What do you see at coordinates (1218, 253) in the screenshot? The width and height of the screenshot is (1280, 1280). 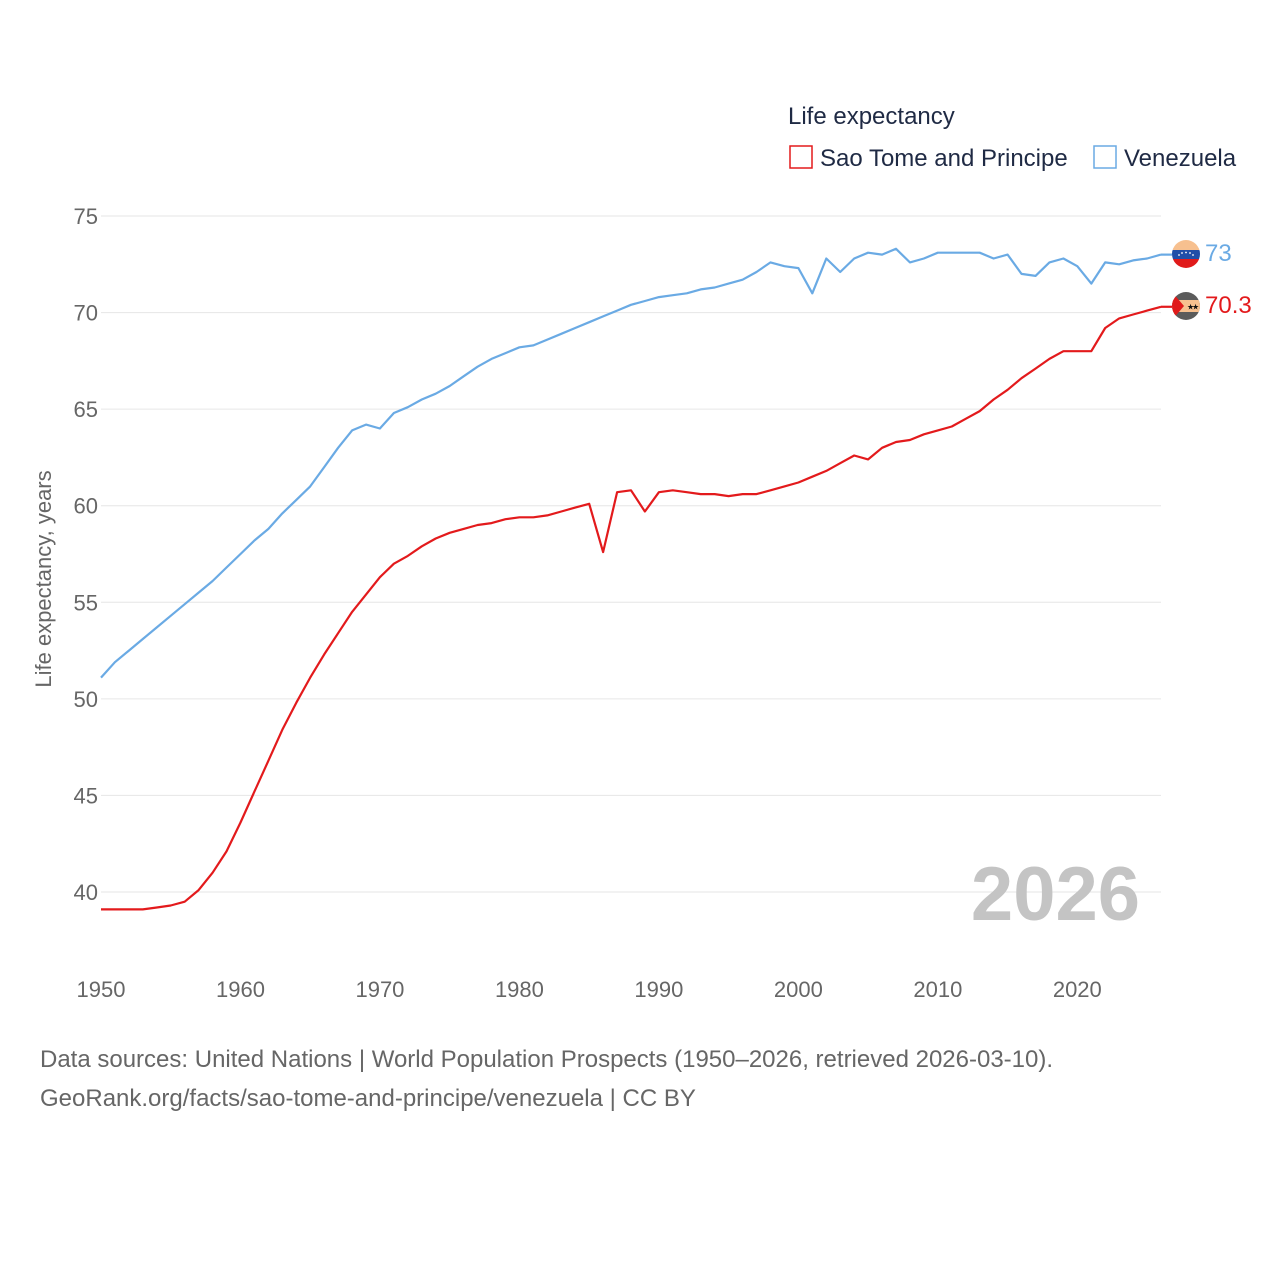 I see `end-label-venezuela: 73` at bounding box center [1218, 253].